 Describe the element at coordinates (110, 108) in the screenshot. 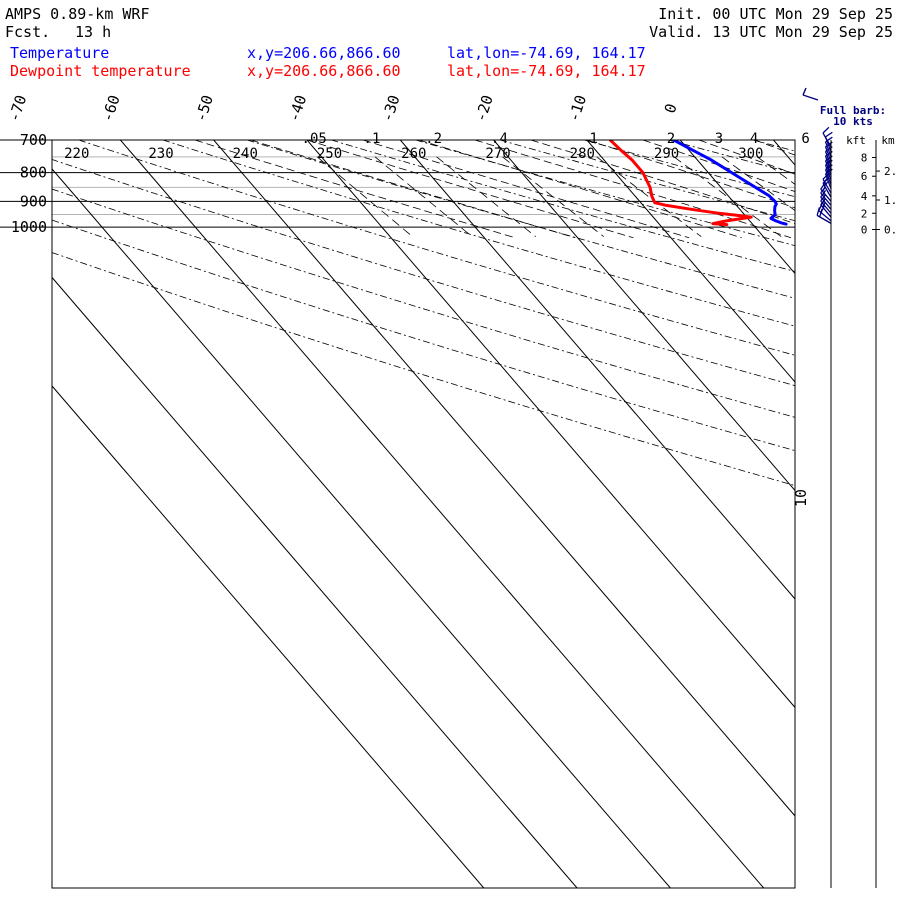

I see `isotherm-label: -60` at that location.